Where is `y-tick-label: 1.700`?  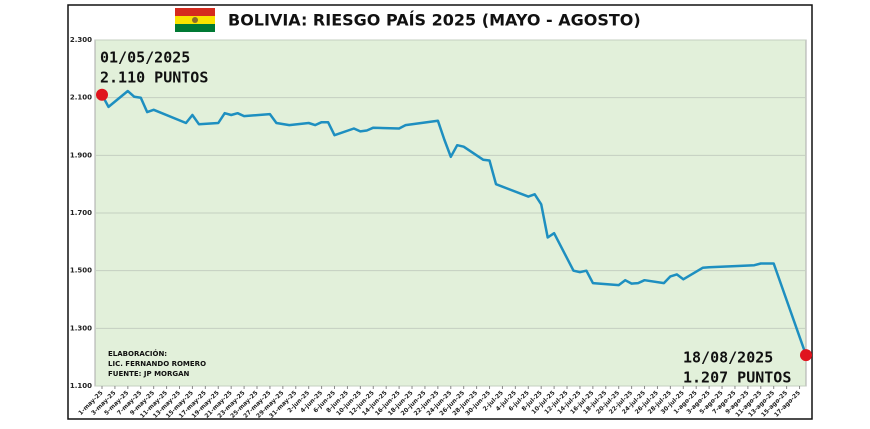
y-tick-label: 1.700 is located at coordinates (81, 213).